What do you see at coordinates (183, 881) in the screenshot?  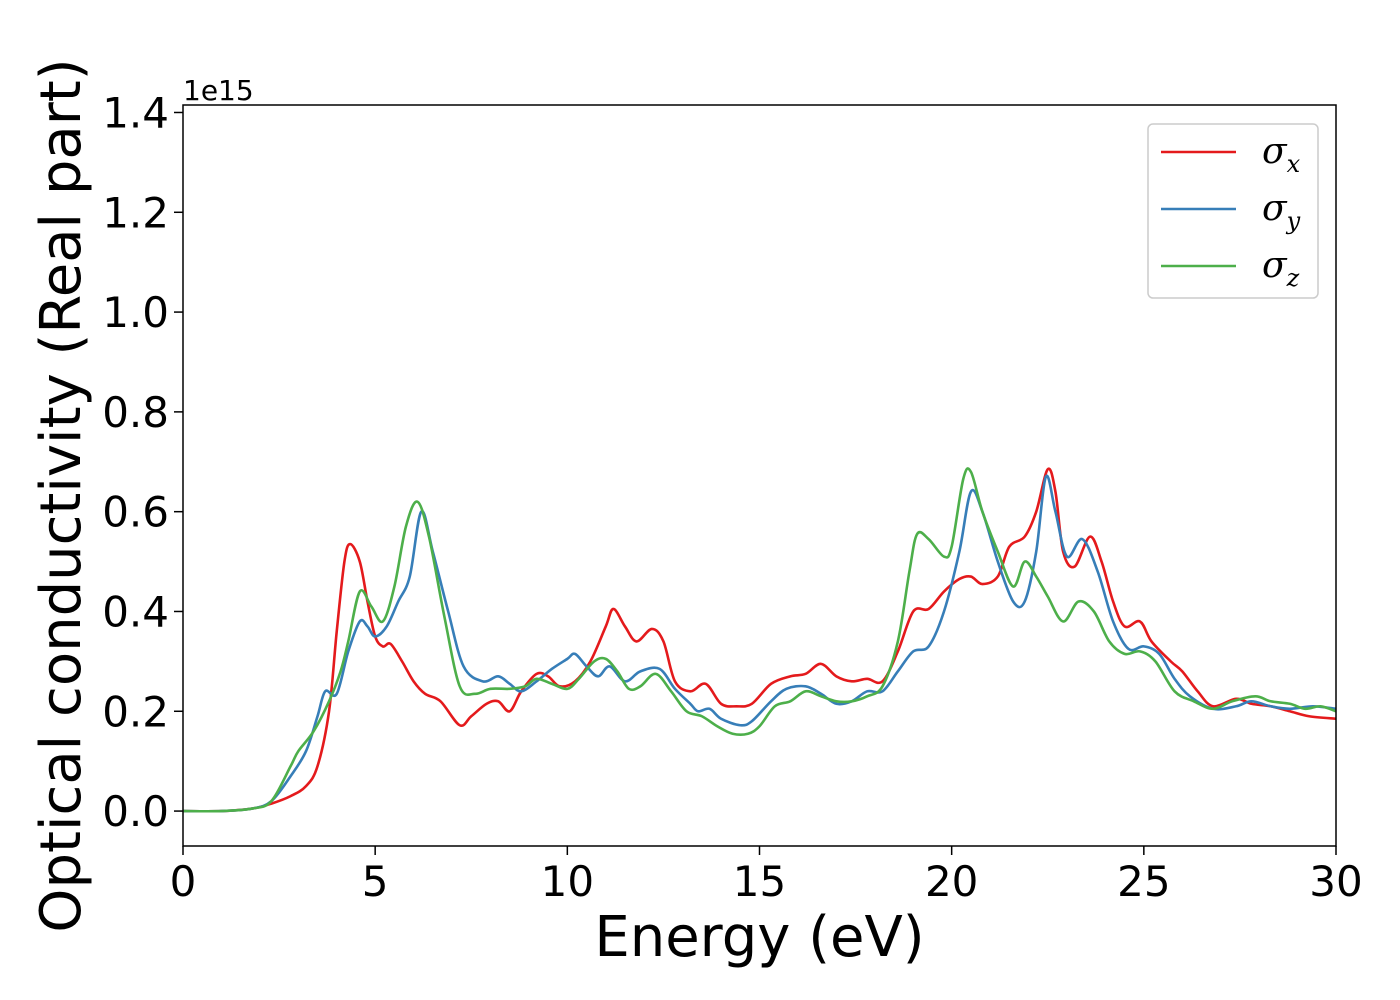 I see `x-tick-label: 0` at bounding box center [183, 881].